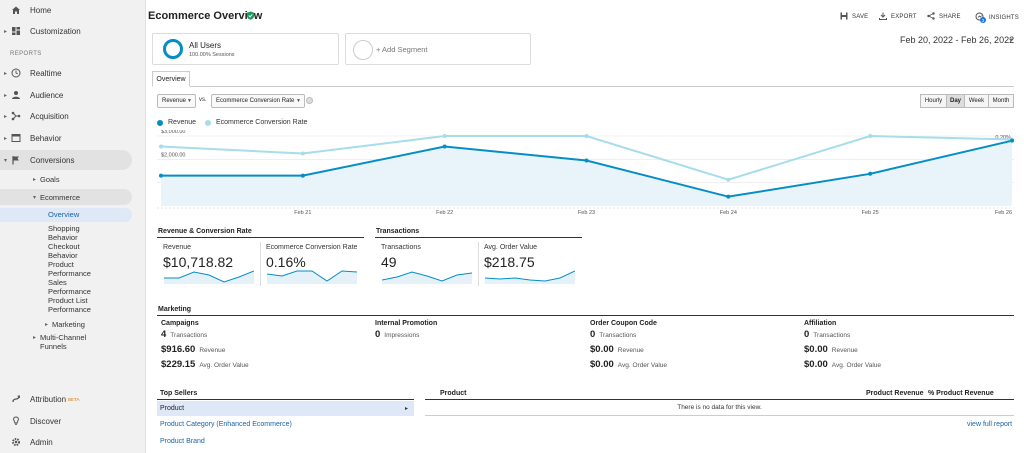 The width and height of the screenshot is (1024, 453). I want to click on nav-leaf-performance: Performance, so click(69, 273).